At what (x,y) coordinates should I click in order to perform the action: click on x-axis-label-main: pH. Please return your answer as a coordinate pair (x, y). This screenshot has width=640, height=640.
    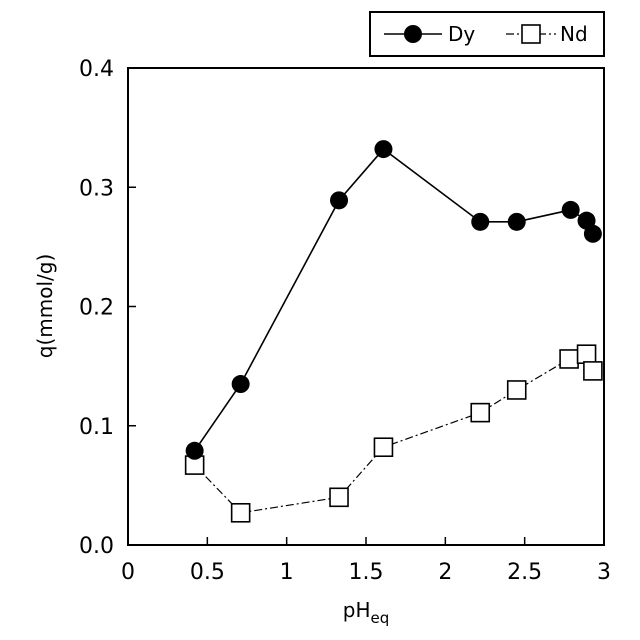
    Looking at the image, I should click on (357, 610).